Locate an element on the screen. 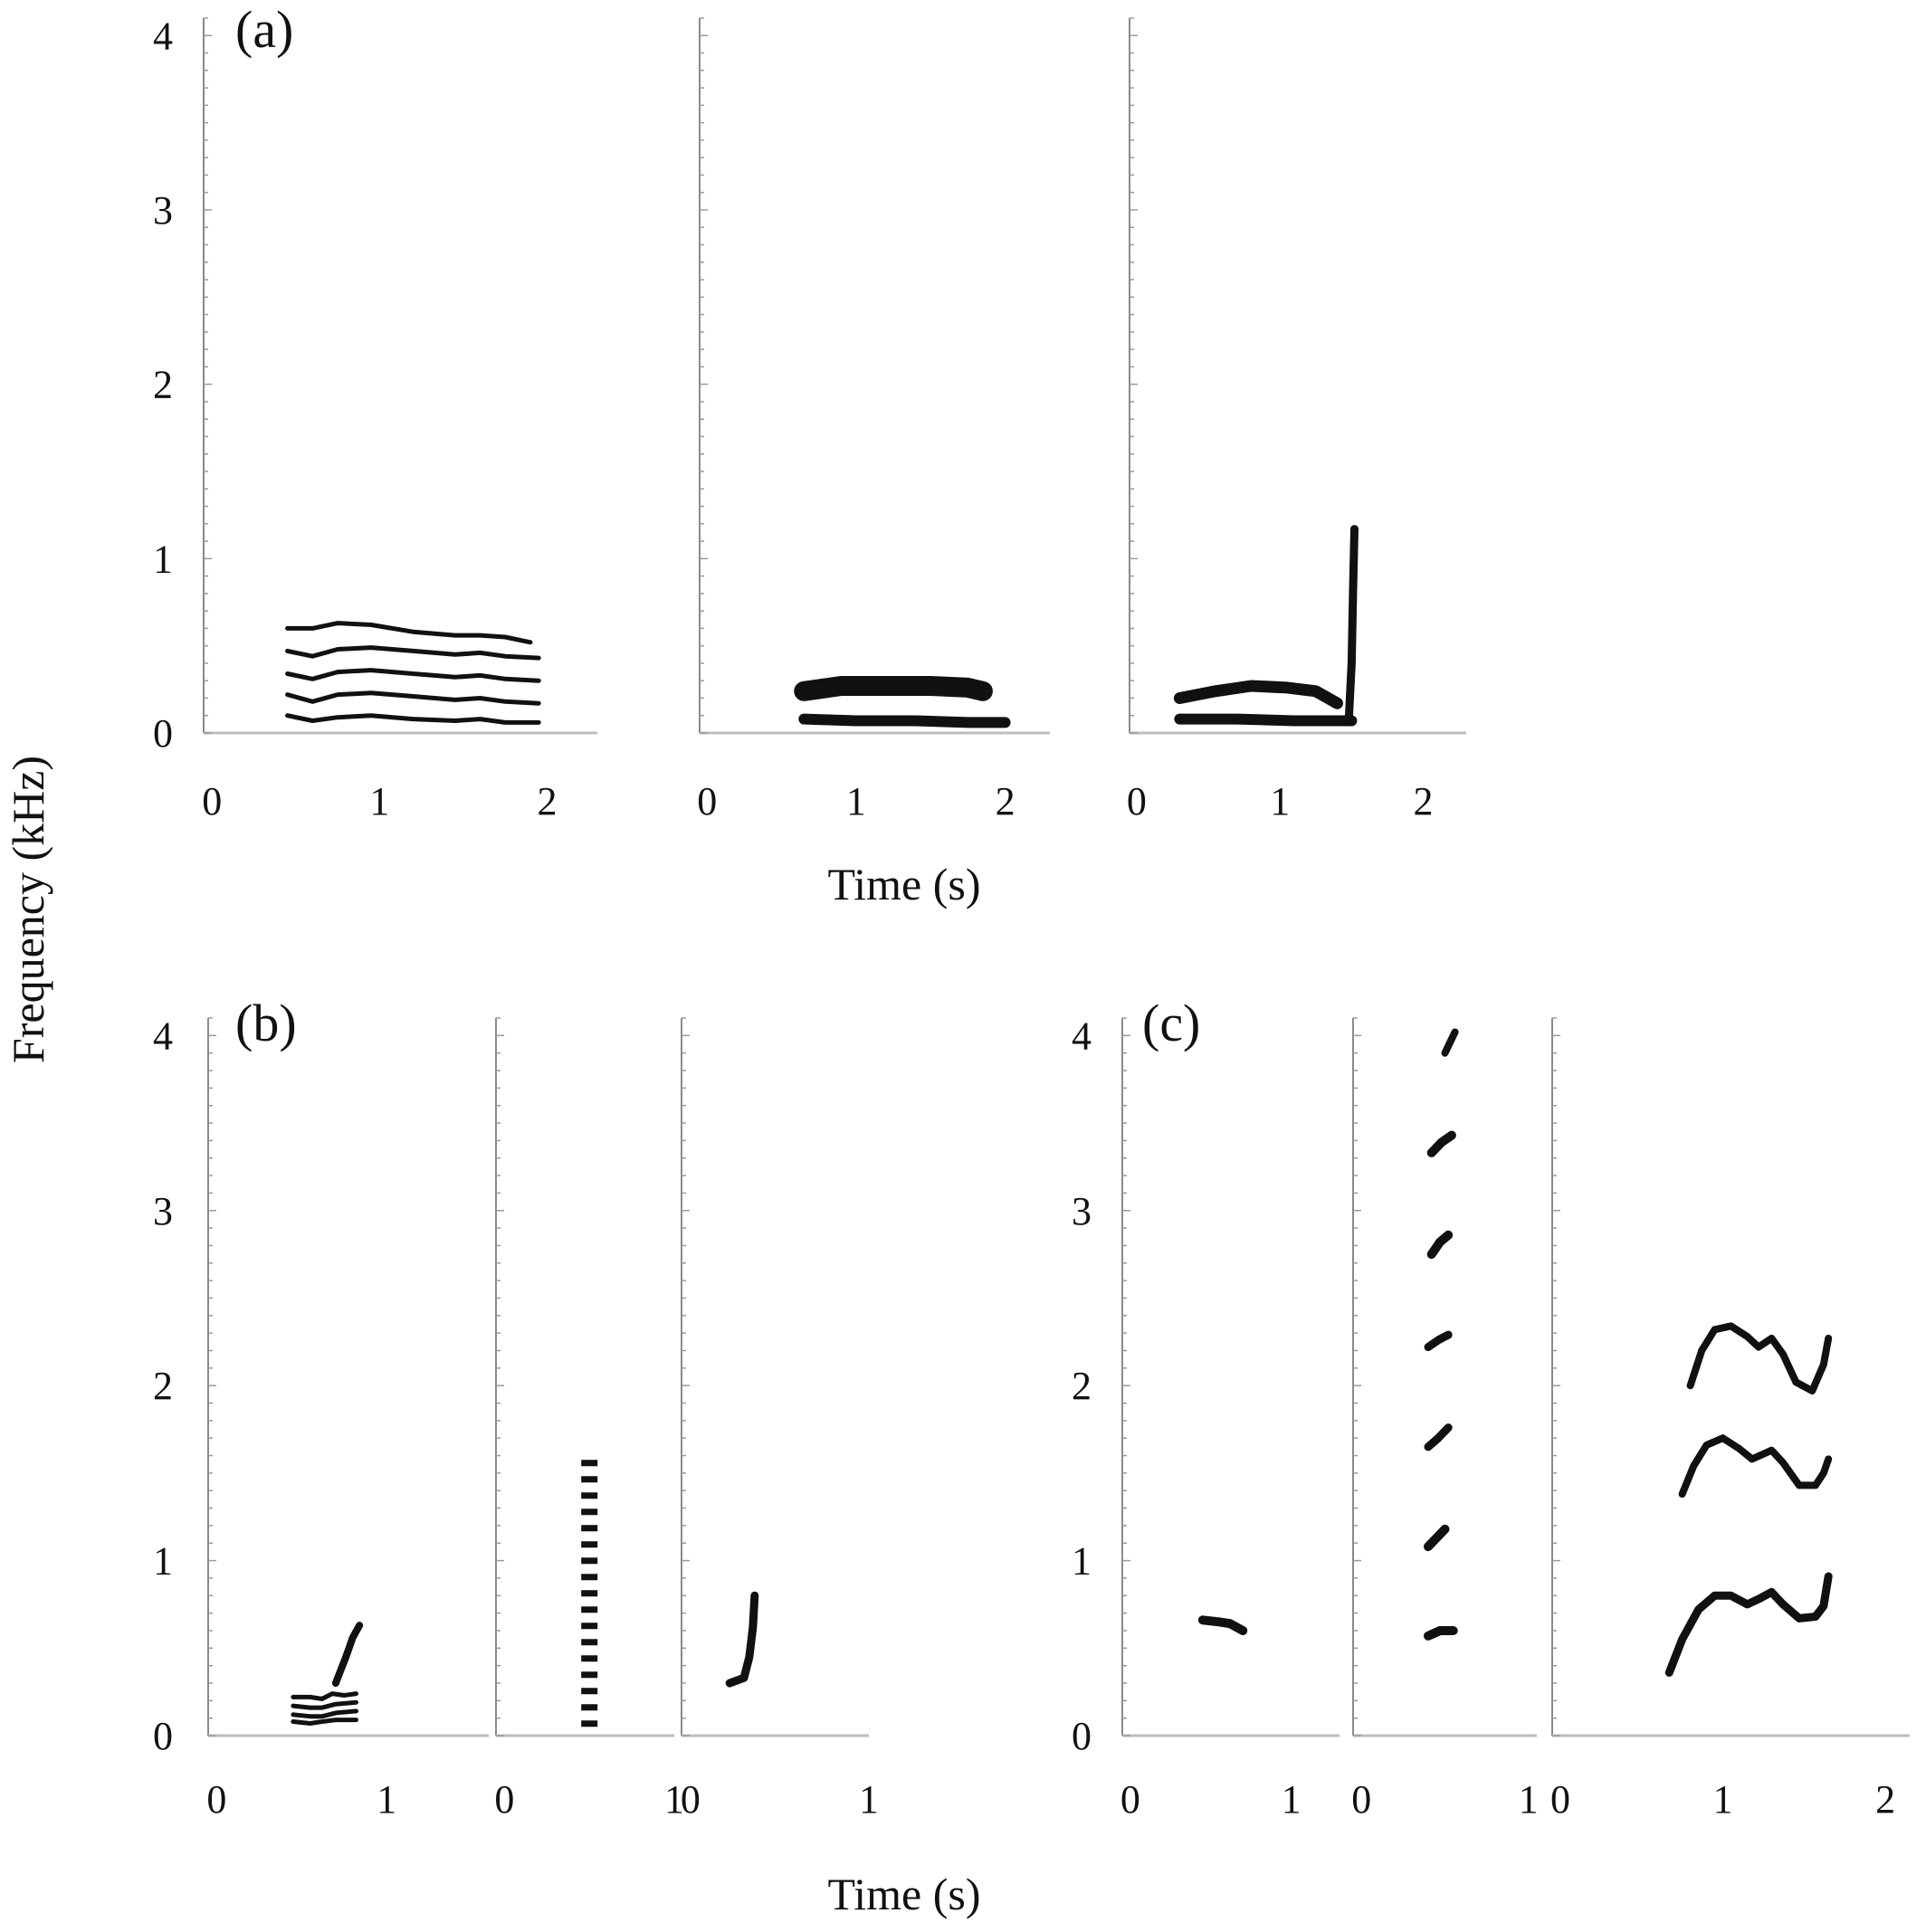  x-axis-title-top: Time (s) is located at coordinates (903, 884).